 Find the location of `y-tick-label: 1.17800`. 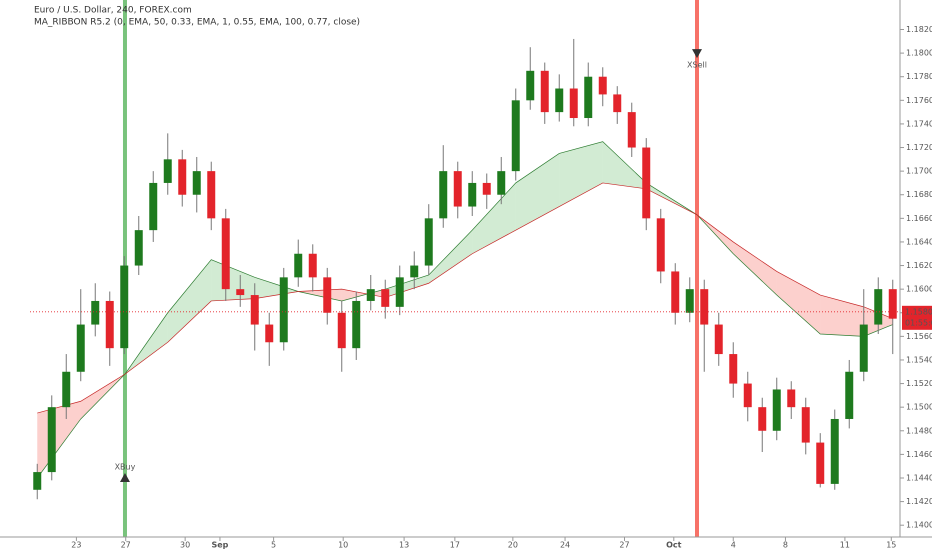

y-tick-label: 1.17800 is located at coordinates (919, 76).